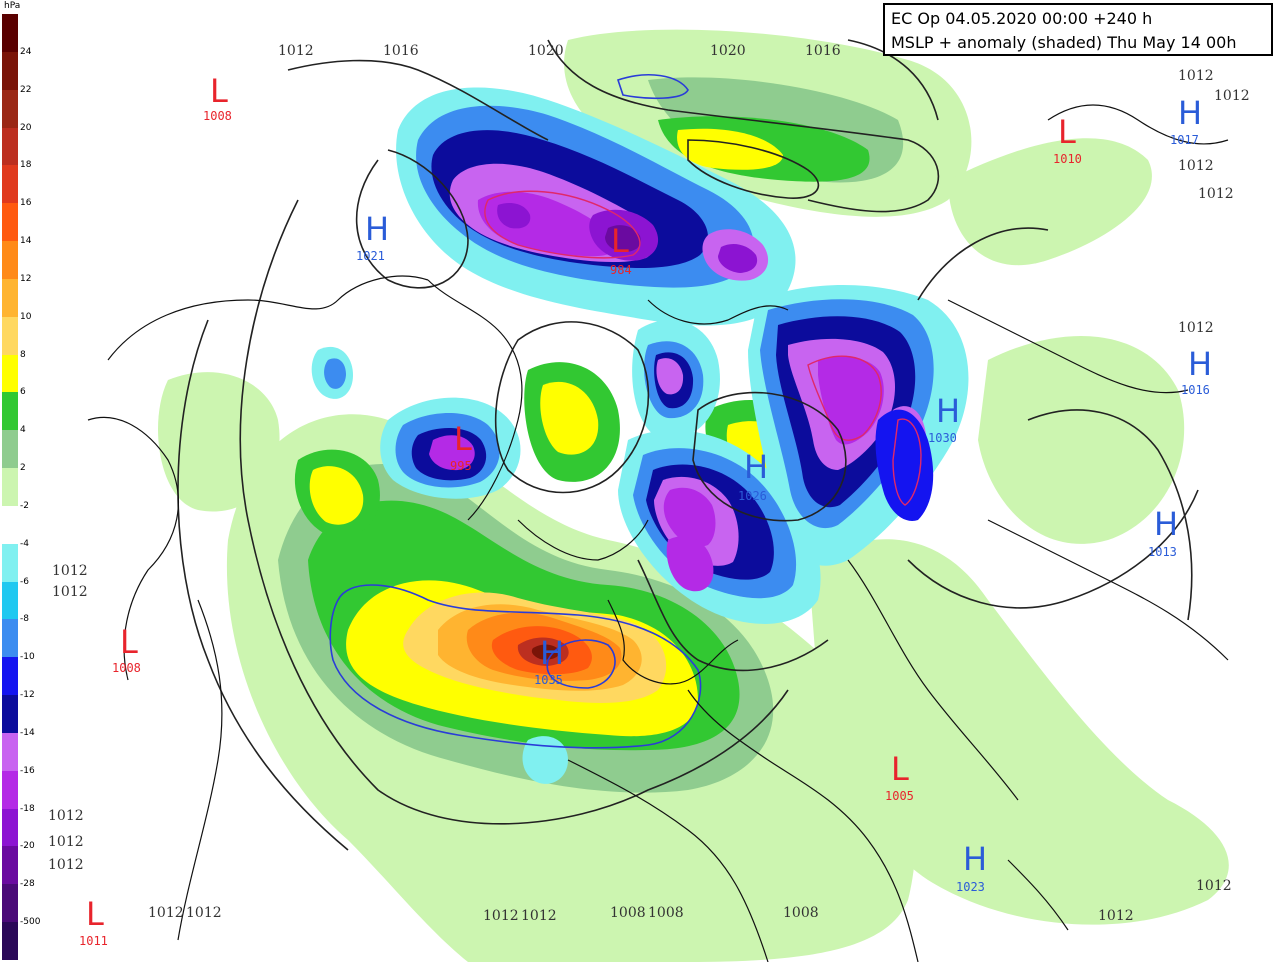  I want to click on center-value: 1011, so click(93, 941).